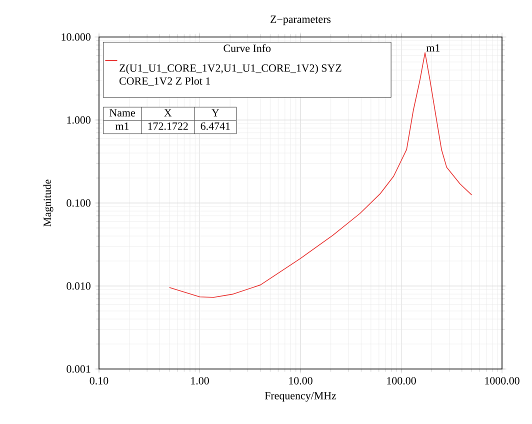 The image size is (532, 424). What do you see at coordinates (247, 48) in the screenshot?
I see `legend-title: Curve Info` at bounding box center [247, 48].